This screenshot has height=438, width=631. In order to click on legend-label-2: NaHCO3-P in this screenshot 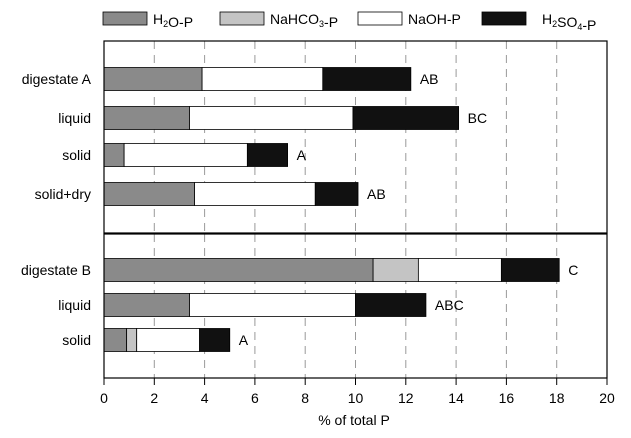, I will do `click(304, 20)`.